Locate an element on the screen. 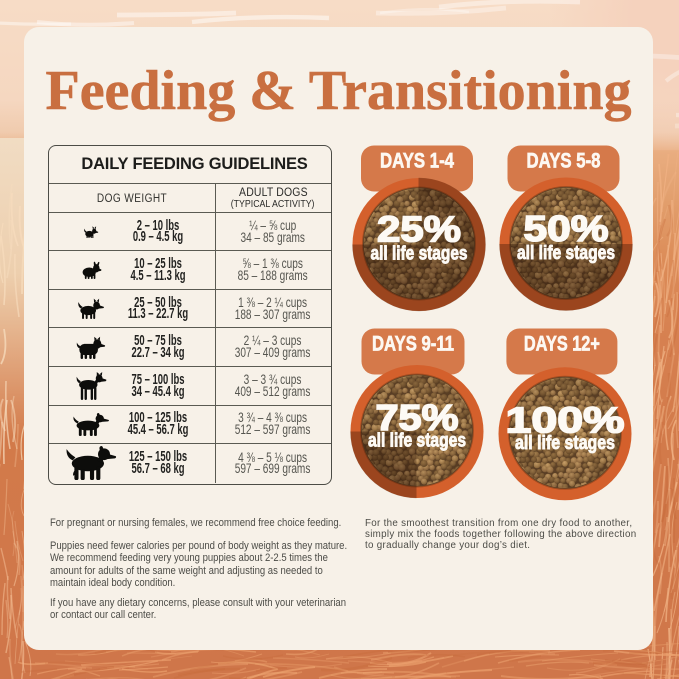 The width and height of the screenshot is (679, 679). svg-text: DAYS 9-11 is located at coordinates (413, 344).